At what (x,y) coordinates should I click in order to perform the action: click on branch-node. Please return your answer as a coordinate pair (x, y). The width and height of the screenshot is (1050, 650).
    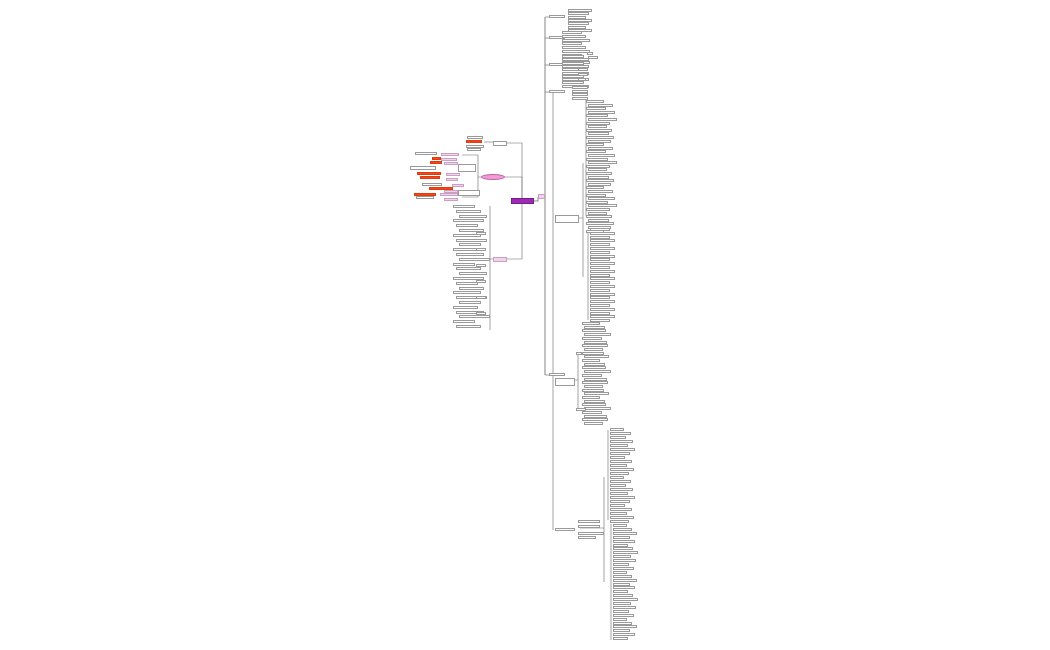
    Looking at the image, I should click on (567, 219).